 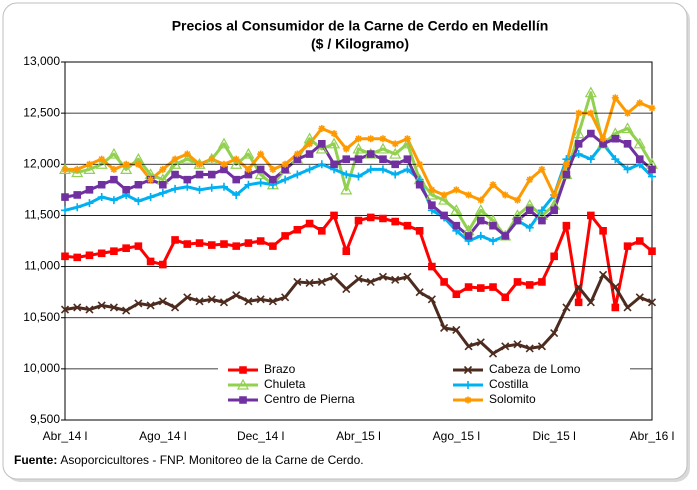 I want to click on y-tick-label: 13,000, so click(x=41, y=61).